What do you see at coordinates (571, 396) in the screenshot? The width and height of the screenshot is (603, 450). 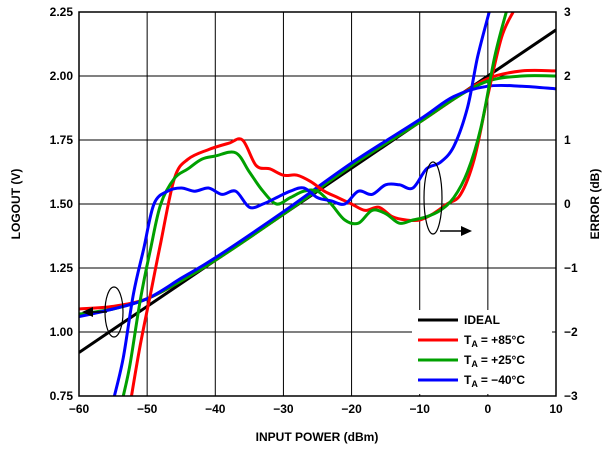 I see `y-right-tick-label: −3` at bounding box center [571, 396].